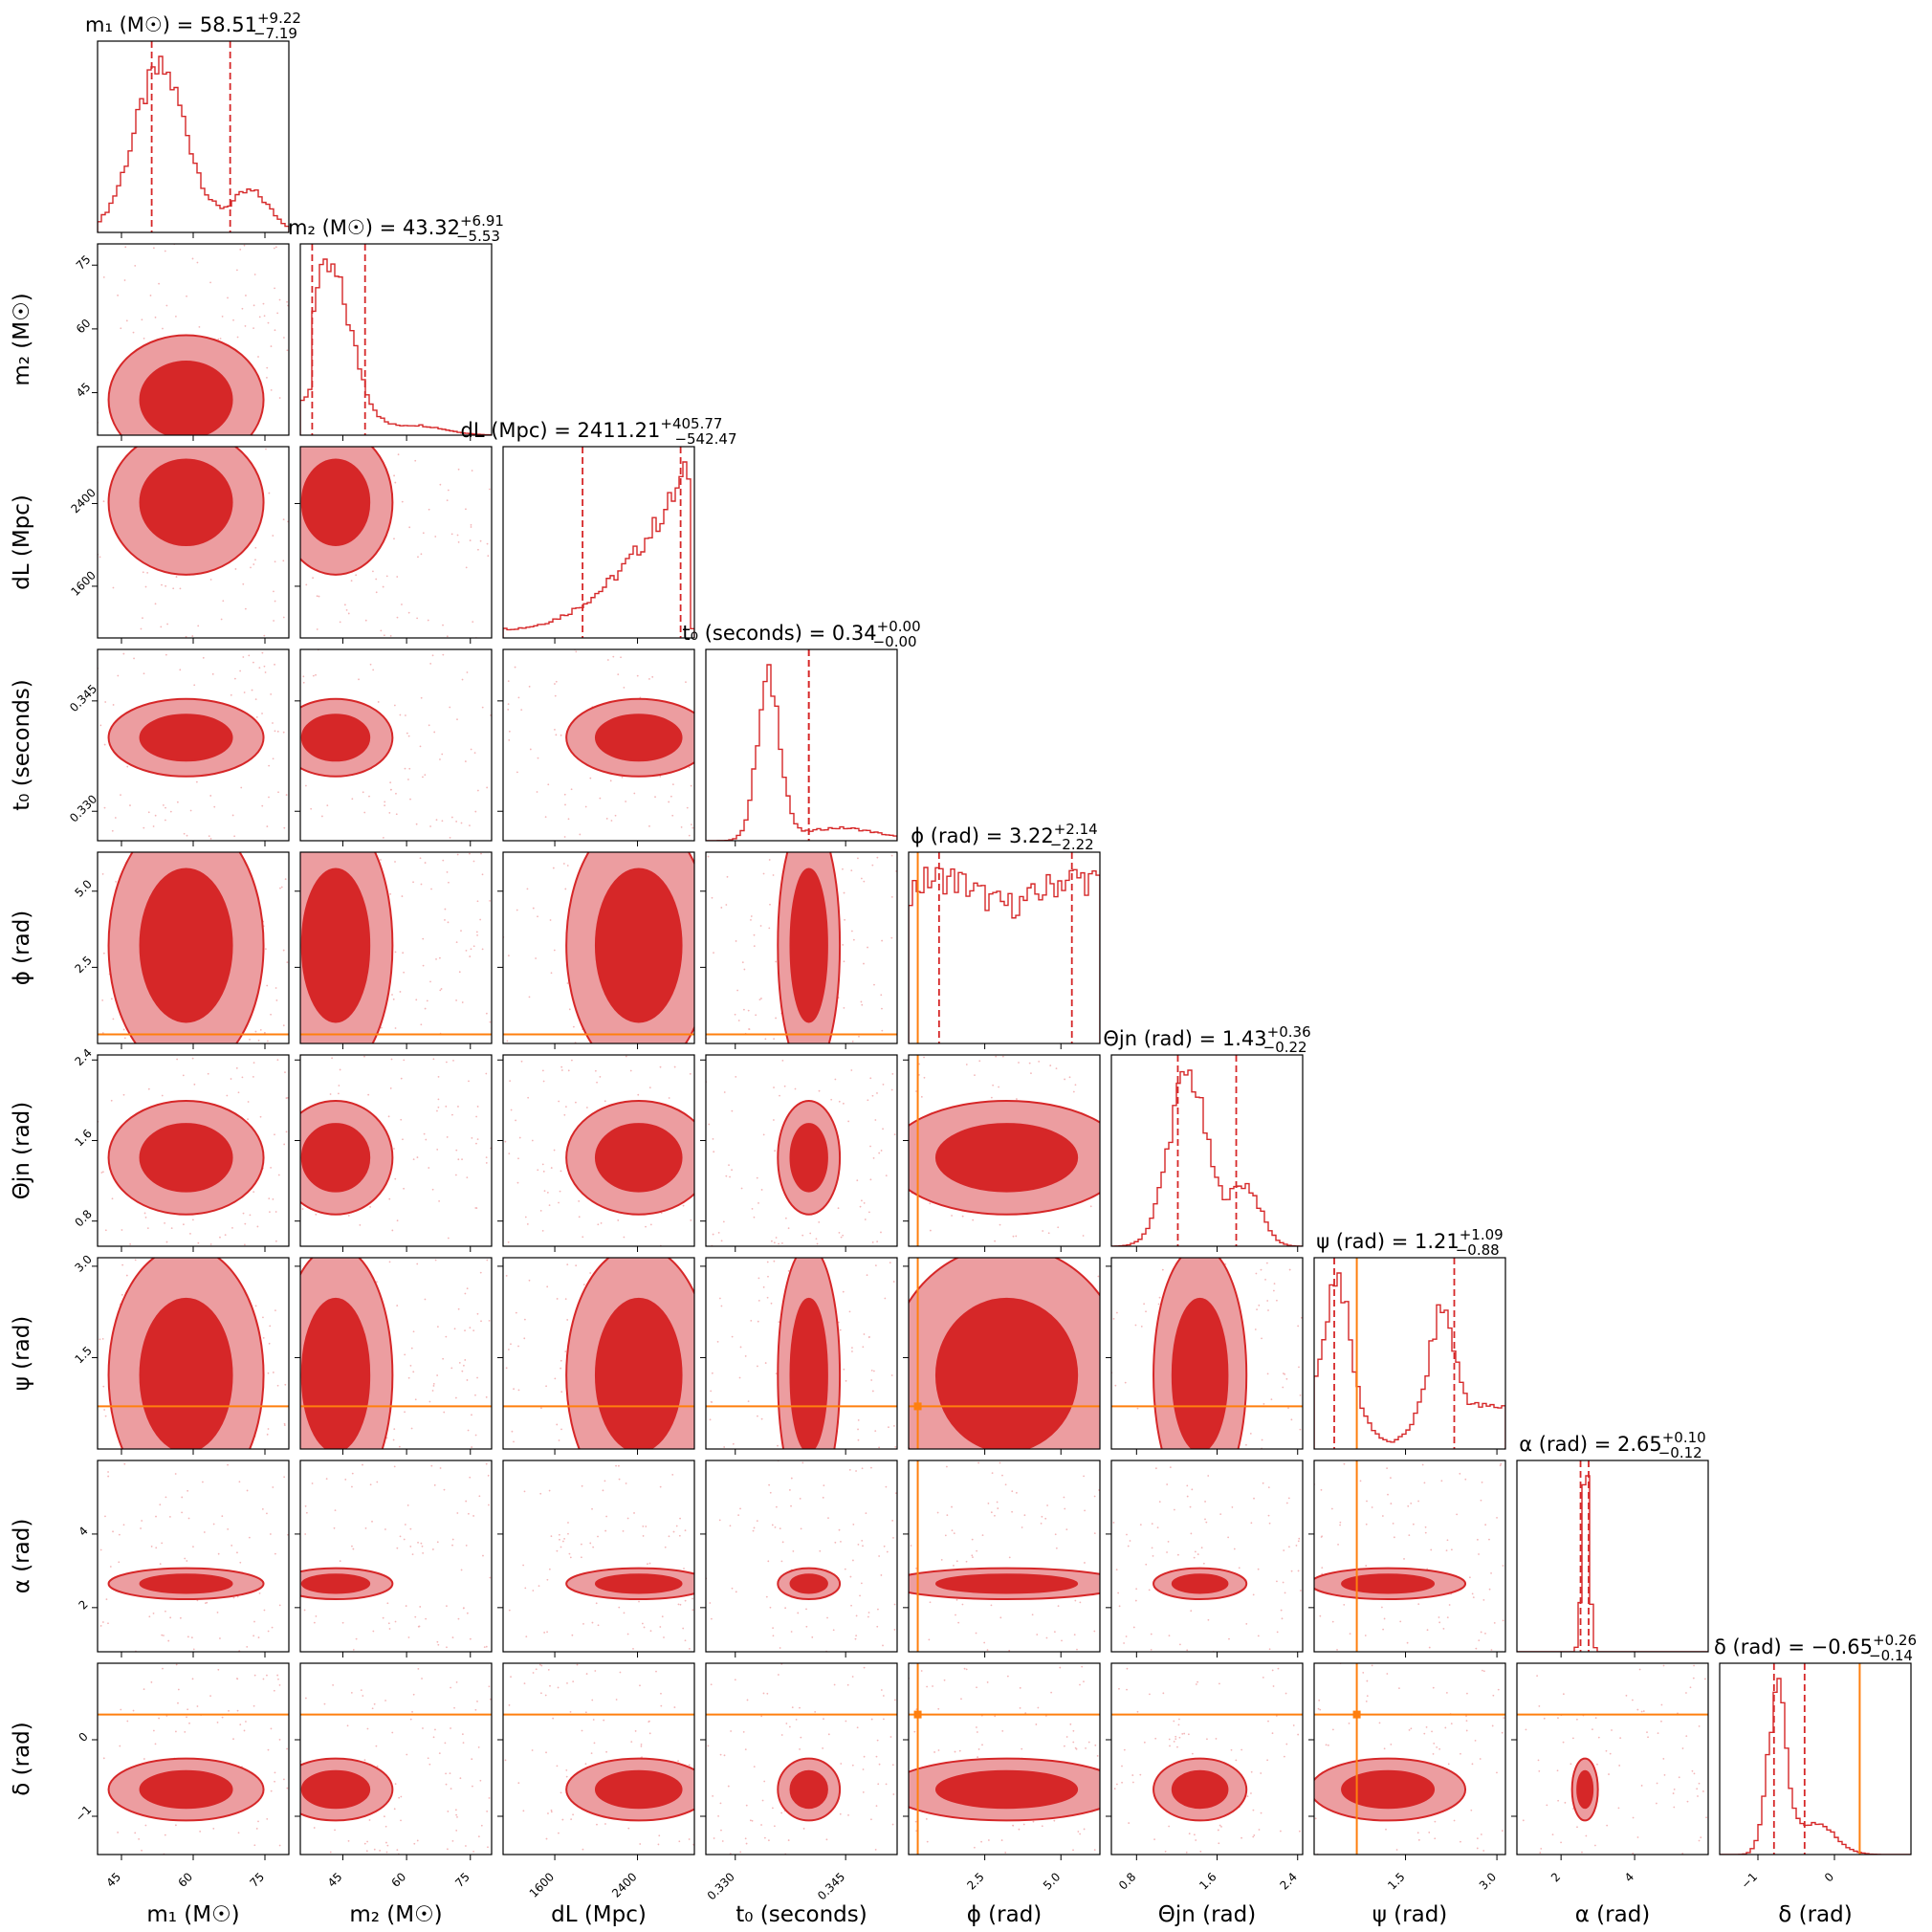  What do you see at coordinates (1207, 1760) in the screenshot?
I see `contour-thetajn-delta` at bounding box center [1207, 1760].